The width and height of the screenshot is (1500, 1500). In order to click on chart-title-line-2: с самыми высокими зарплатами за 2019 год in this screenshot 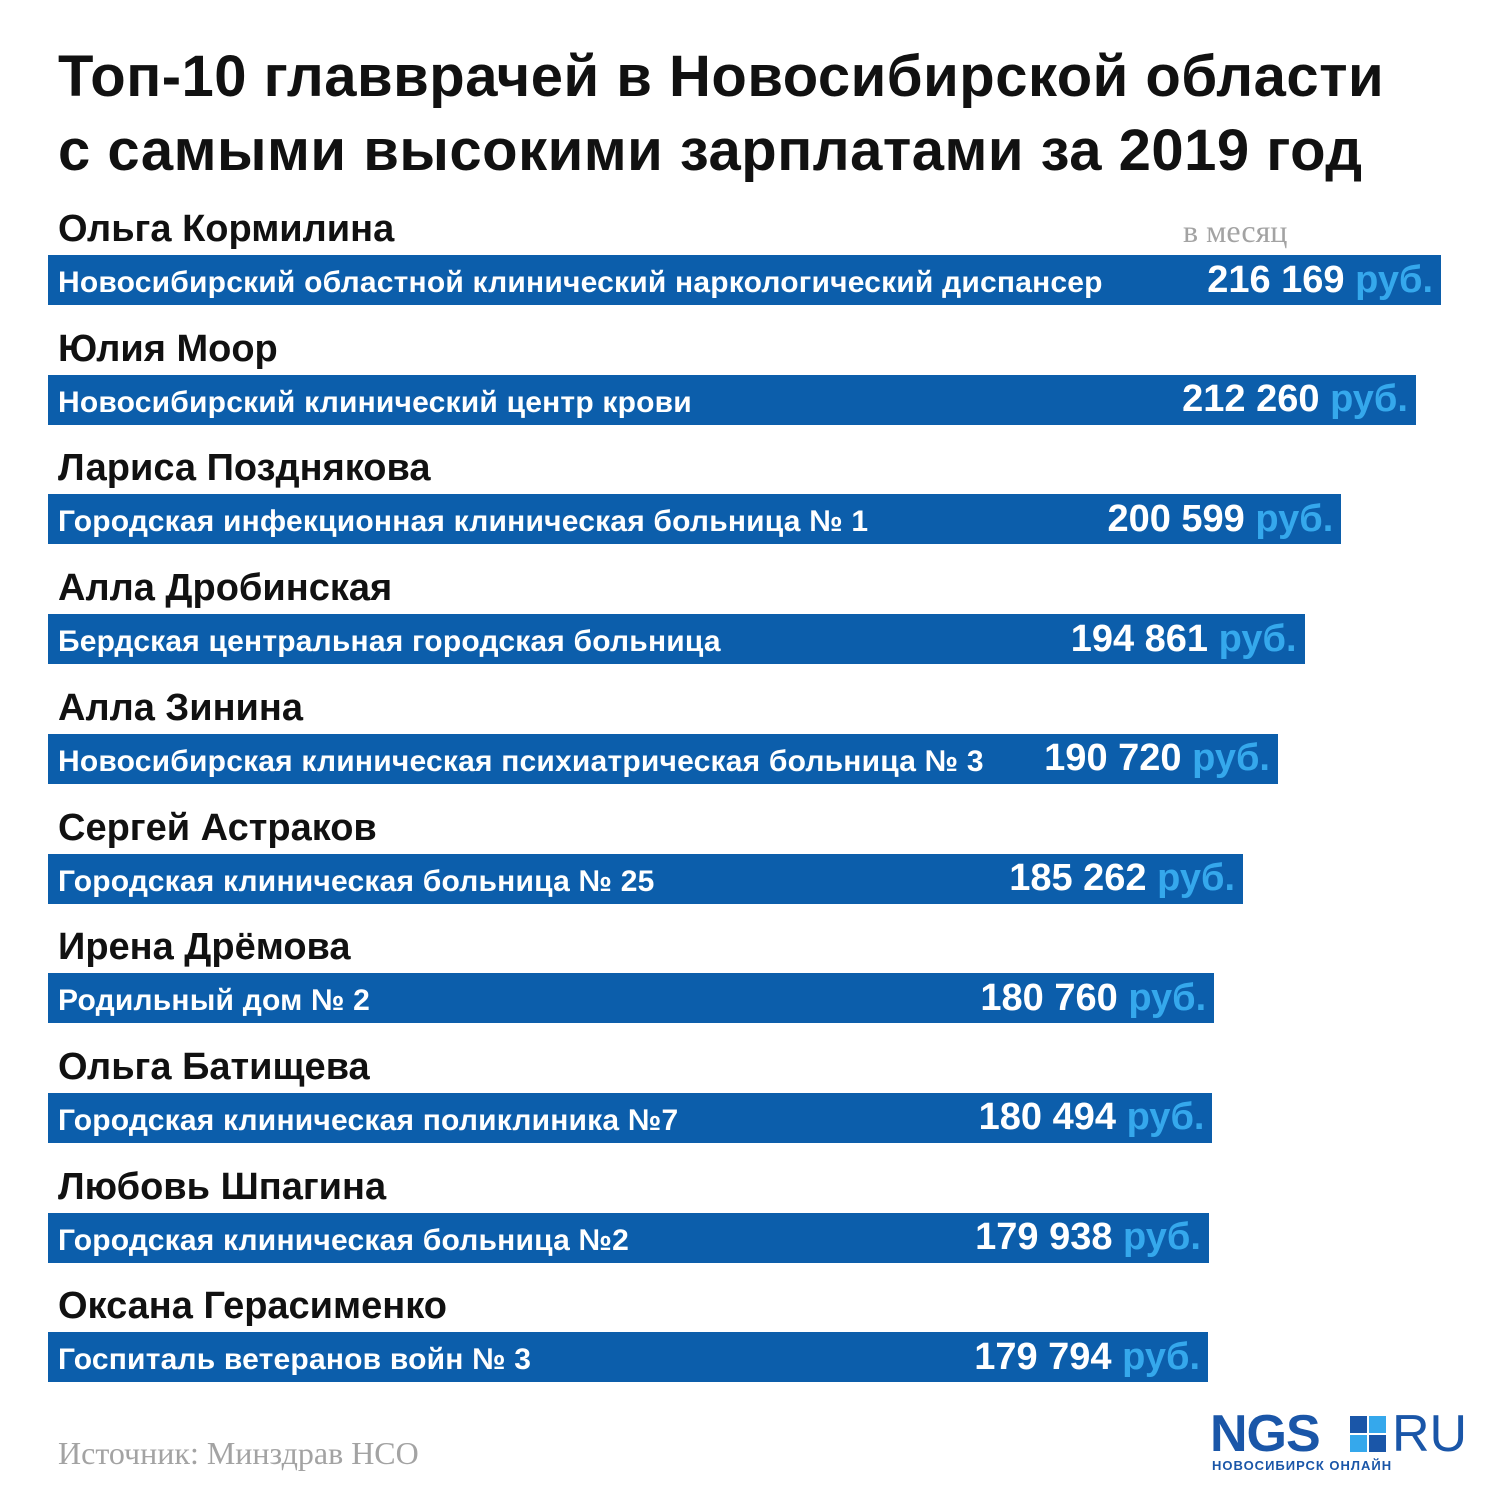, I will do `click(710, 150)`.